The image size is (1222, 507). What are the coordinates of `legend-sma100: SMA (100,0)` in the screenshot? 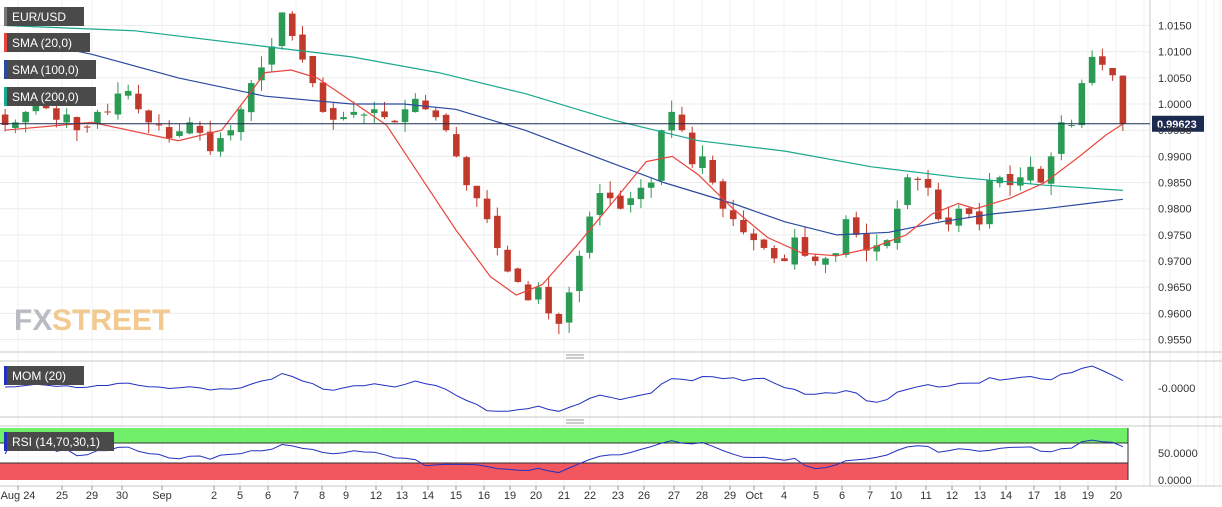 It's located at (50, 69).